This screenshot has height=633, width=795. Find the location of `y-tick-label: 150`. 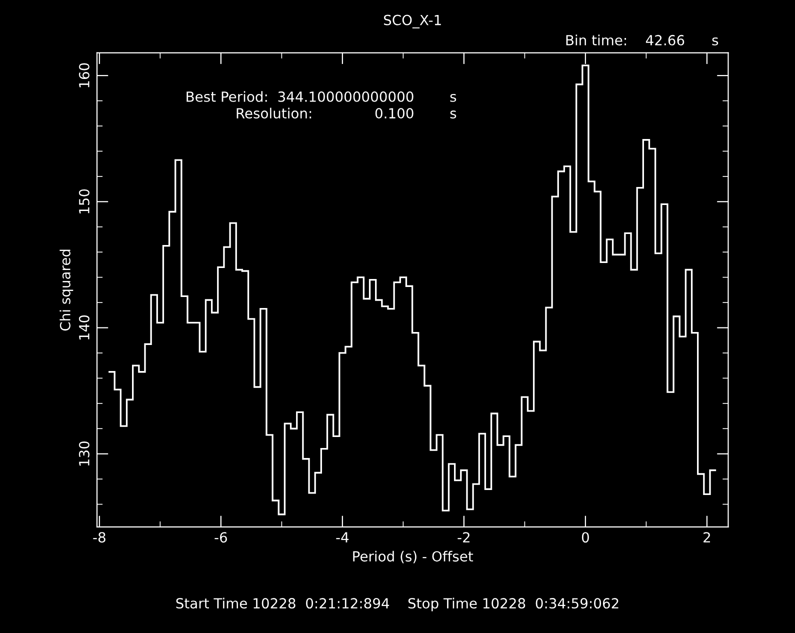

y-tick-label: 150 is located at coordinates (84, 201).